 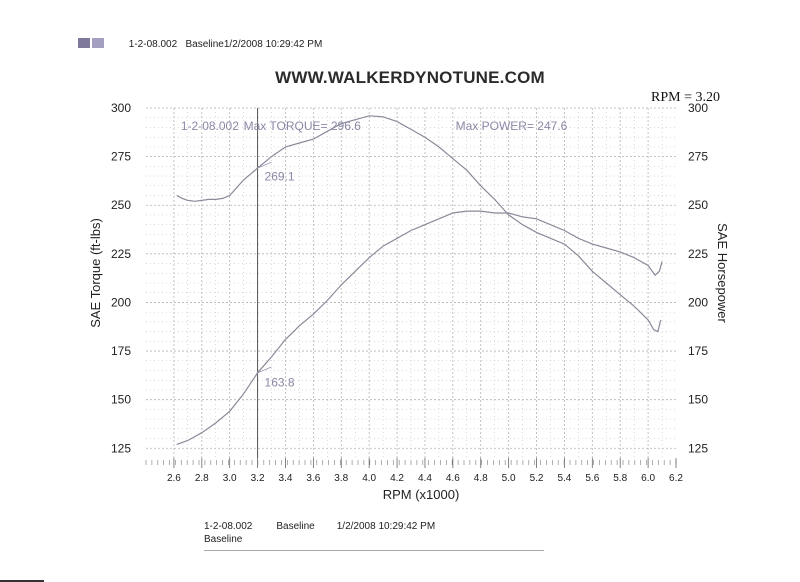 I want to click on y-right-tick-label: 175, so click(x=698, y=351).